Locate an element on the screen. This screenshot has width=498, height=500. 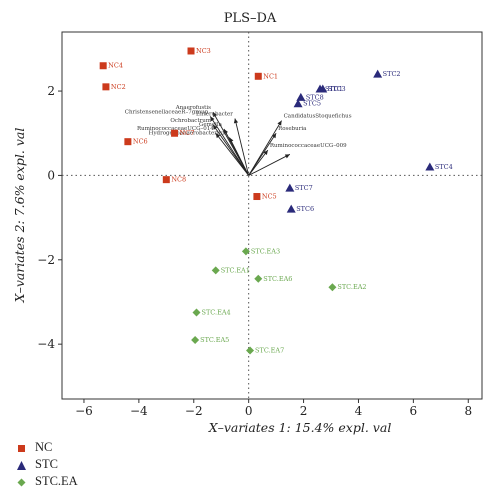
loading-label: Ochrobactrum is located at coordinates (190, 121).